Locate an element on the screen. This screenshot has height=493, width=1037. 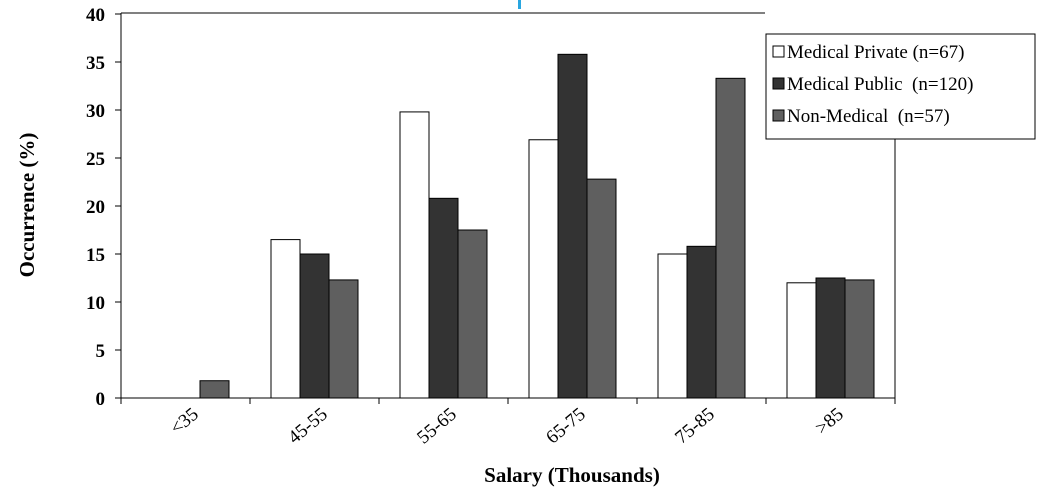
y-tick-label: 10 is located at coordinates (95, 303).